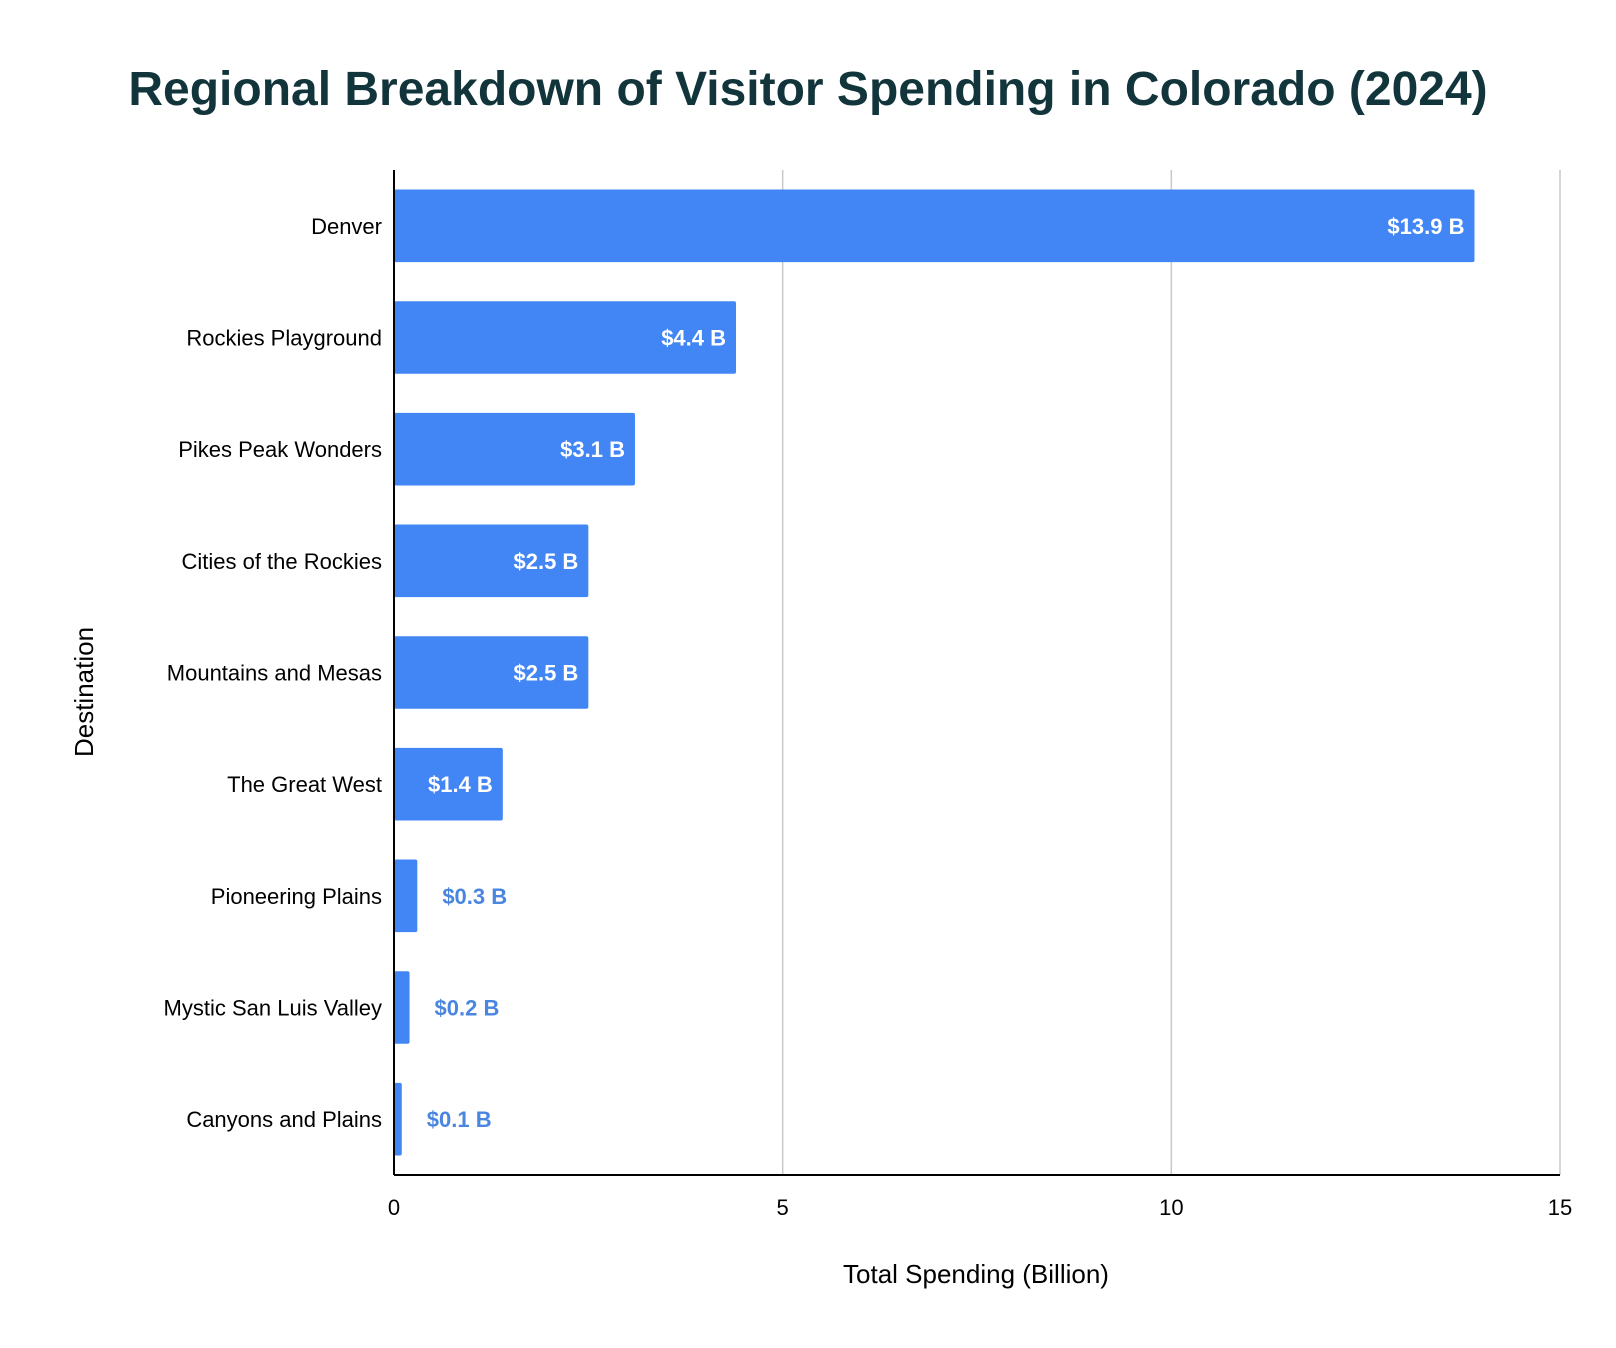 This screenshot has height=1348, width=1616. Describe the element at coordinates (402, 1007) in the screenshot. I see `bar-mystic-san-luis-valley` at that location.